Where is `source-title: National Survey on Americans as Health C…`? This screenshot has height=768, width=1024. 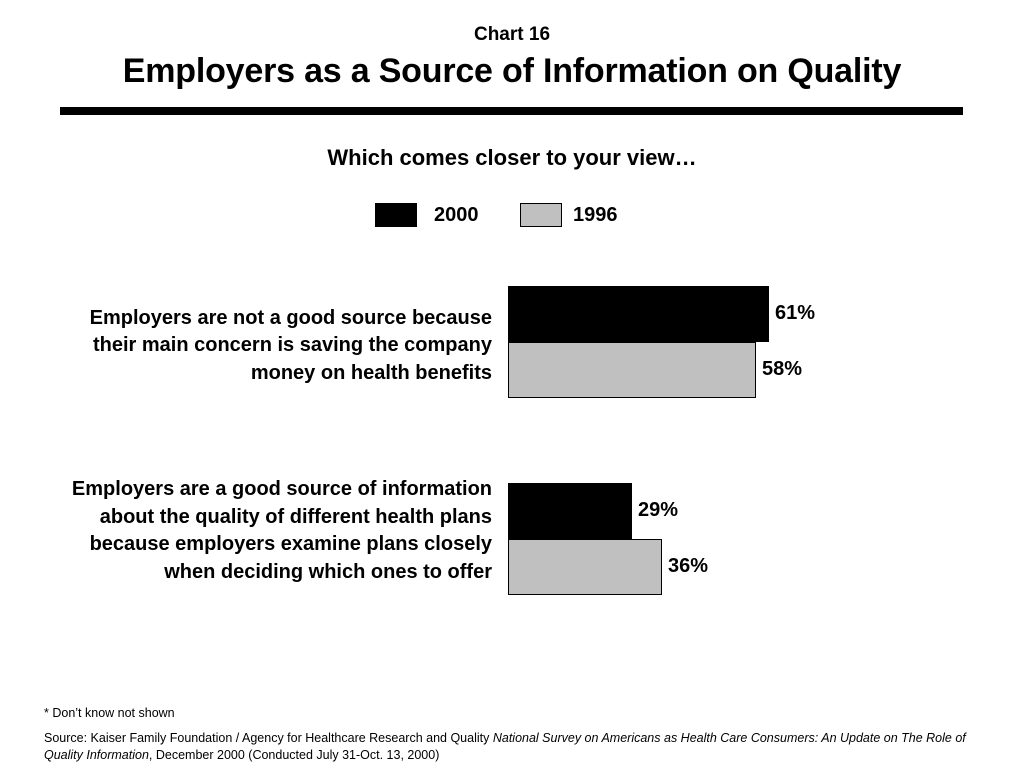
source-title: National Survey on Americans as Health C… is located at coordinates (505, 746).